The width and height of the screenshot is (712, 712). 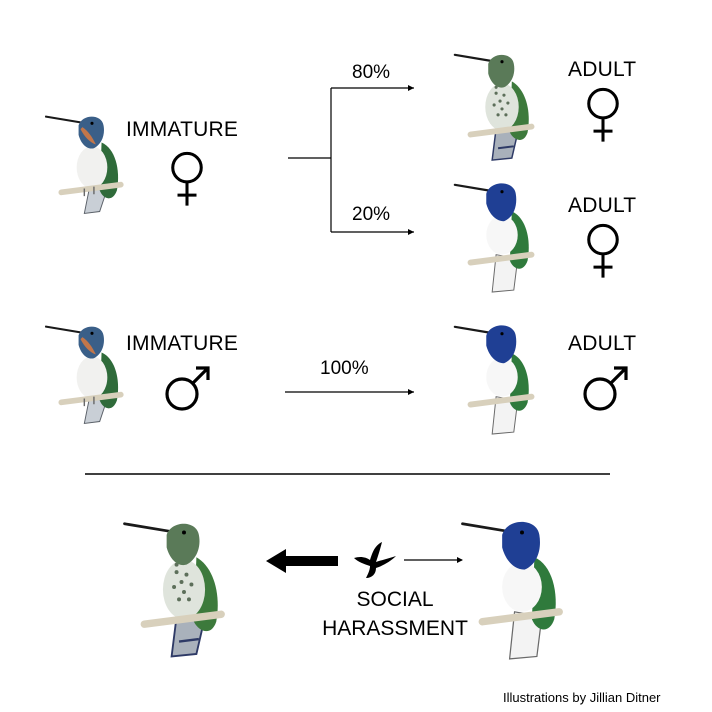 What do you see at coordinates (375, 560) in the screenshot?
I see `hummingbird-silhouette-icon` at bounding box center [375, 560].